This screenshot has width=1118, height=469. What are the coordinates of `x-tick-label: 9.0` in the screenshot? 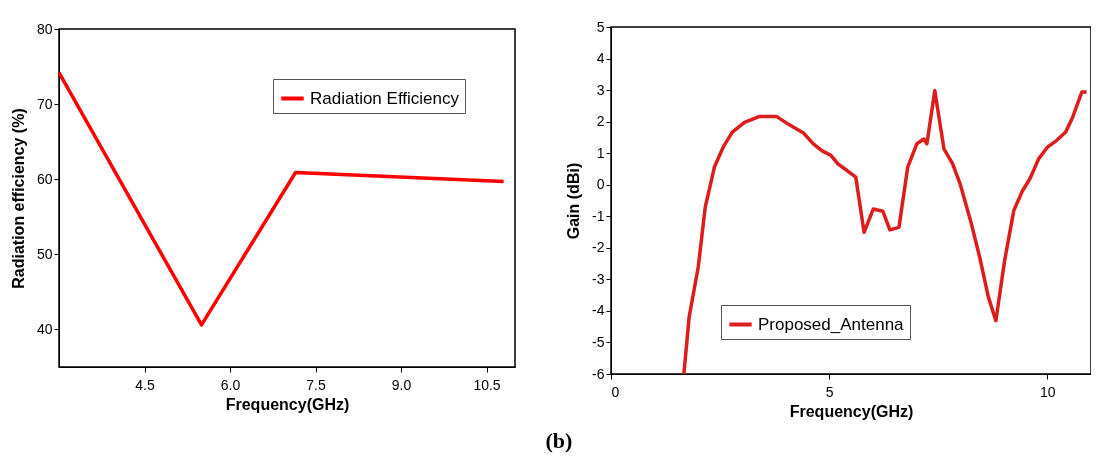 It's located at (401, 384).